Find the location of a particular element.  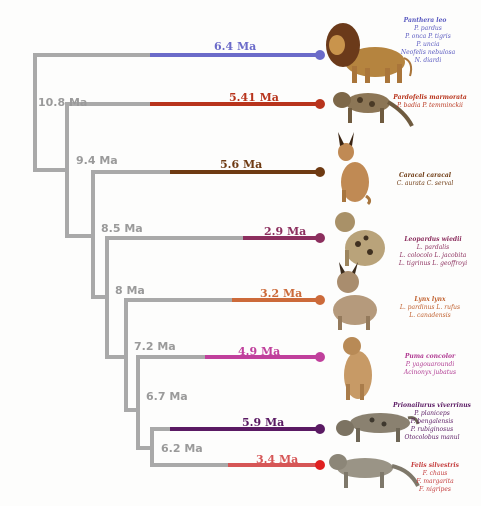

node-label-4: 8 Ma is located at coordinates (130, 290).